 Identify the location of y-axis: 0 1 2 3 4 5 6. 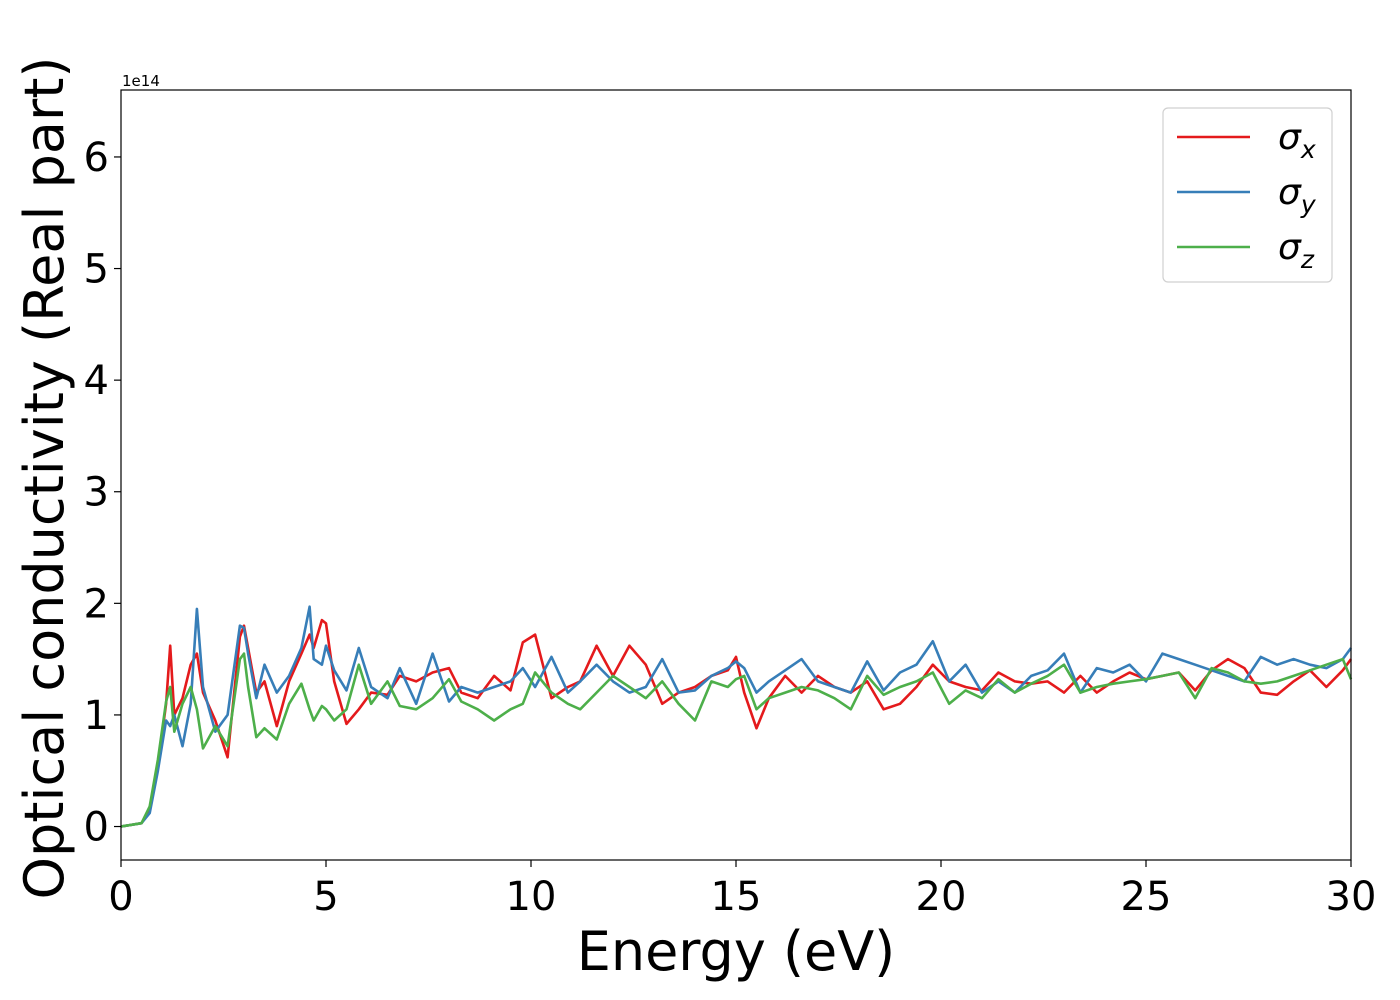
(102, 493).